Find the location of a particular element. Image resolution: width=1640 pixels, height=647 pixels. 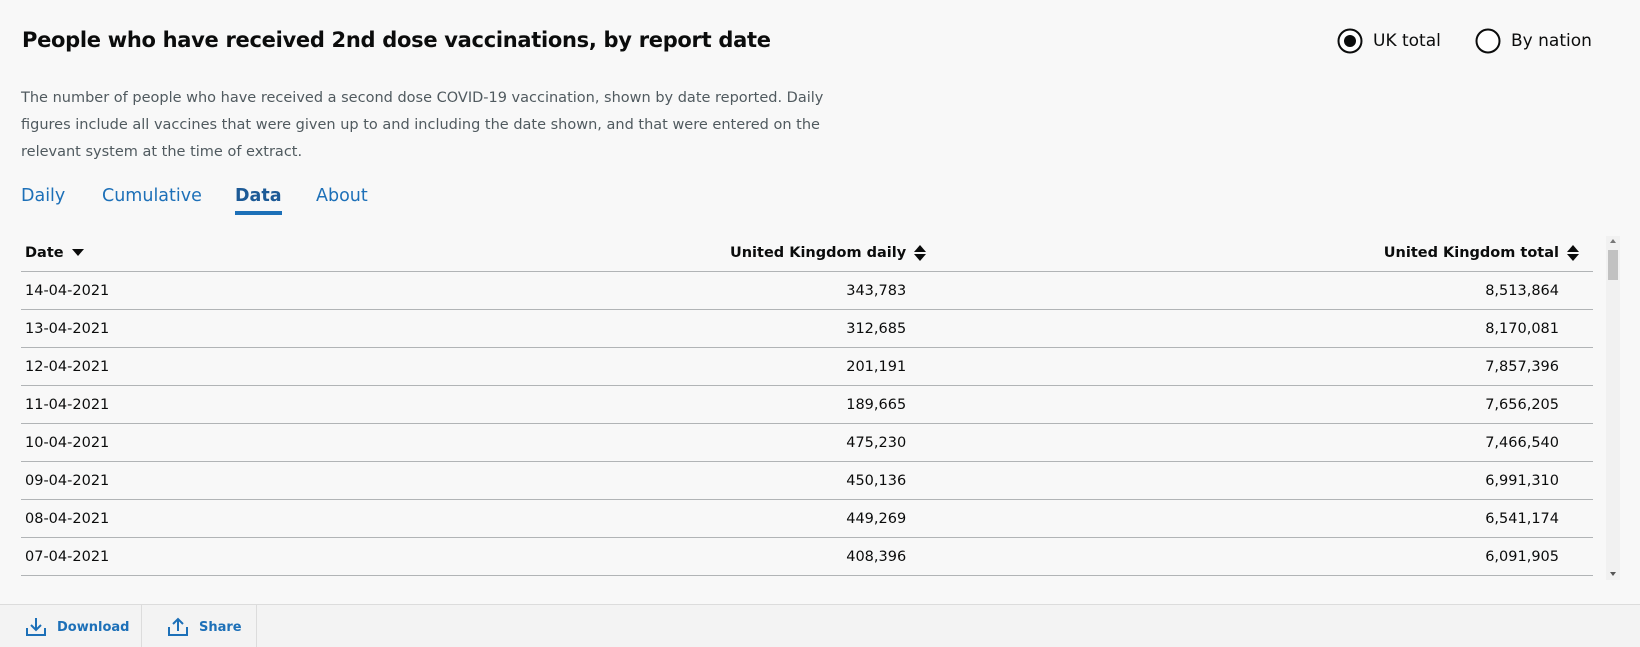

number-cell: 343,783 is located at coordinates (807, 290).